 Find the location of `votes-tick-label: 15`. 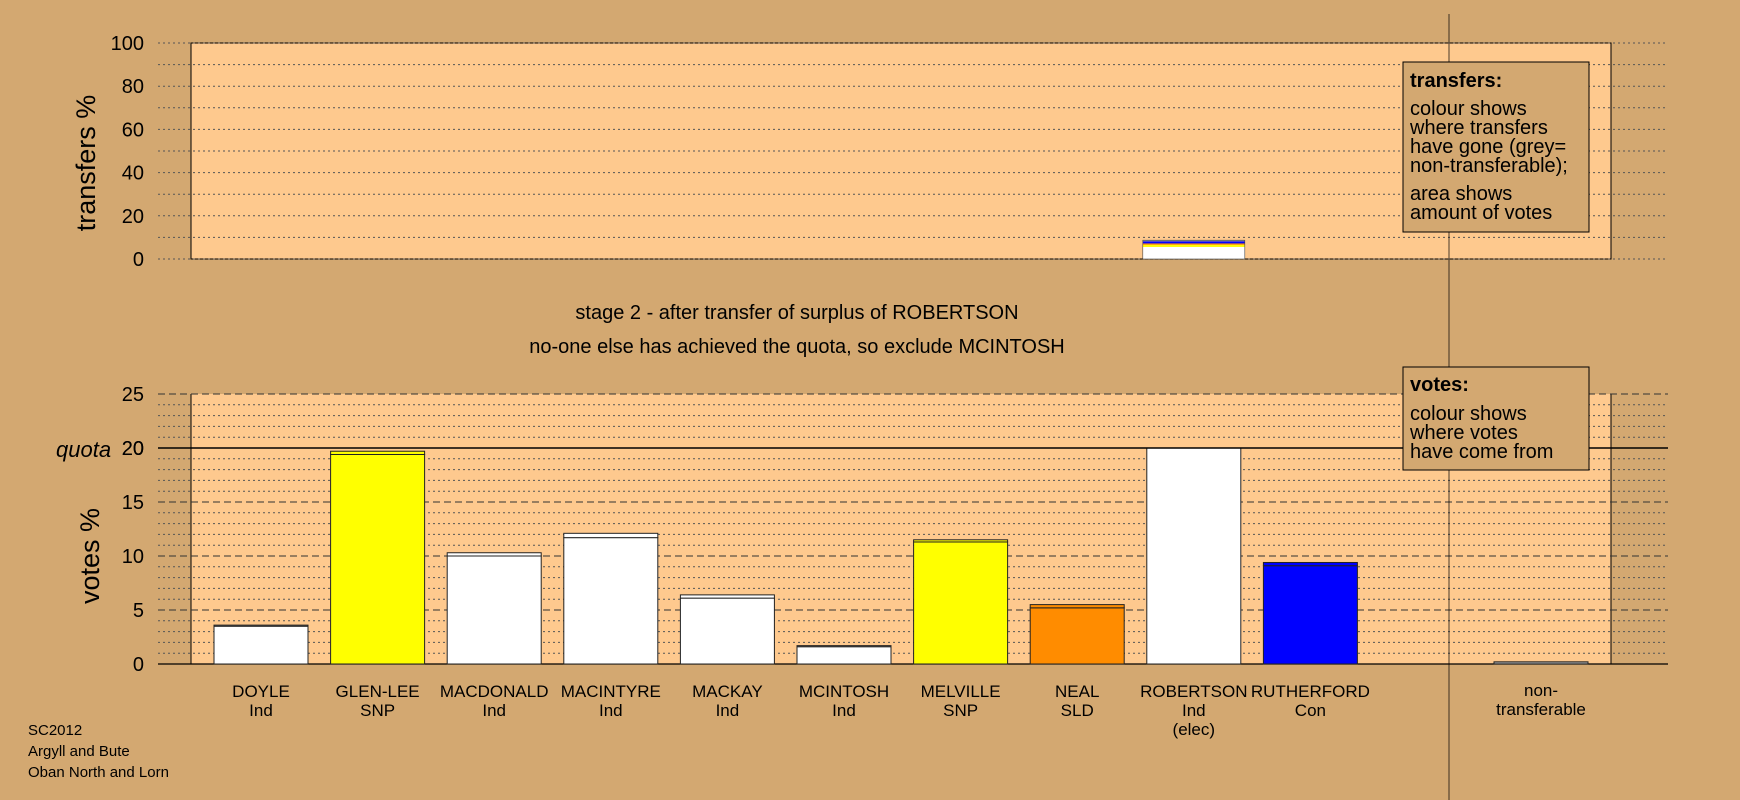

votes-tick-label: 15 is located at coordinates (133, 503).